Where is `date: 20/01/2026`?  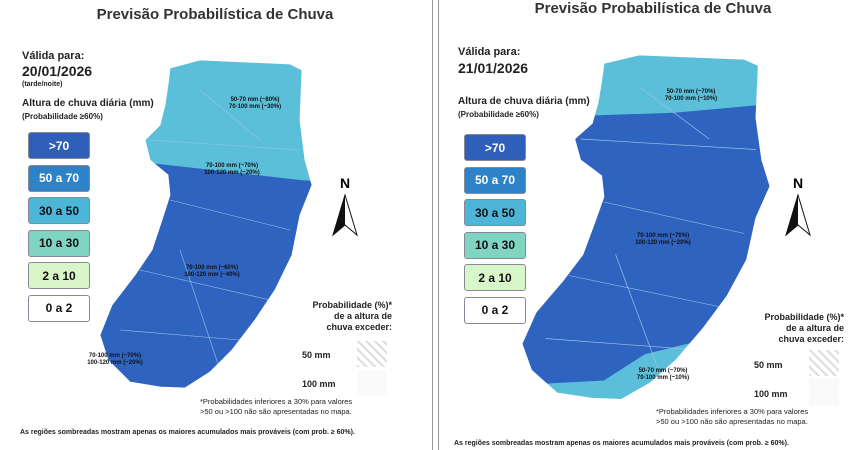
date: 20/01/2026 is located at coordinates (57, 71).